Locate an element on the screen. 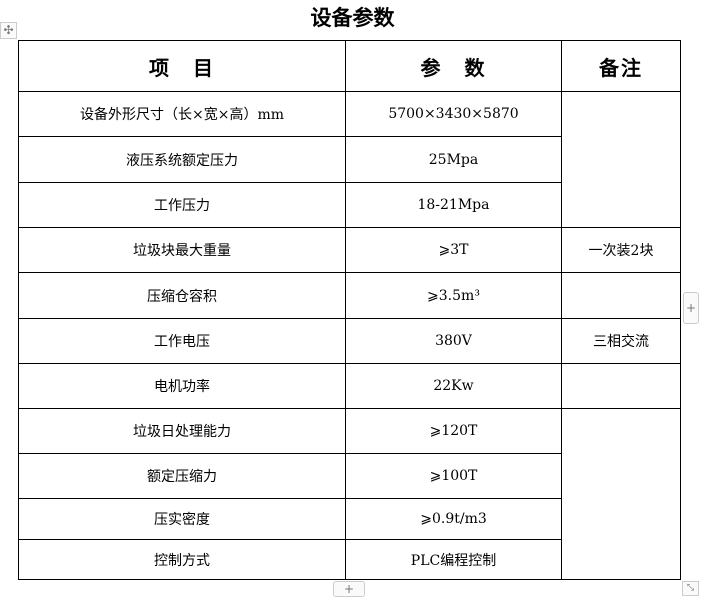 This screenshot has width=705, height=597. table-row: 压缩仓容积 ⩾3.5m³ is located at coordinates (349, 295).